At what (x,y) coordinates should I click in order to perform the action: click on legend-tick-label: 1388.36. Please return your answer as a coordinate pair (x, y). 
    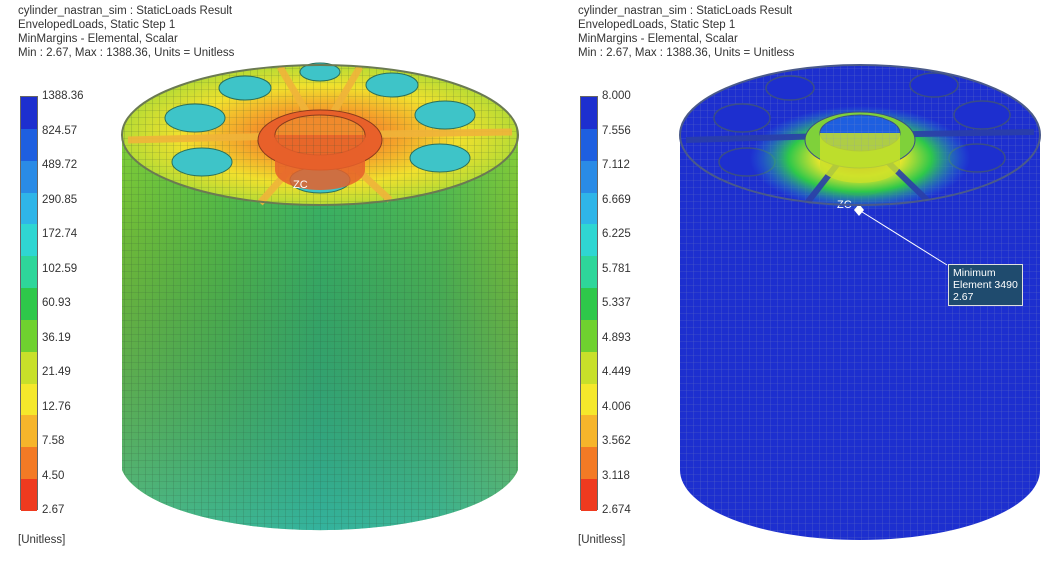
    Looking at the image, I should click on (63, 96).